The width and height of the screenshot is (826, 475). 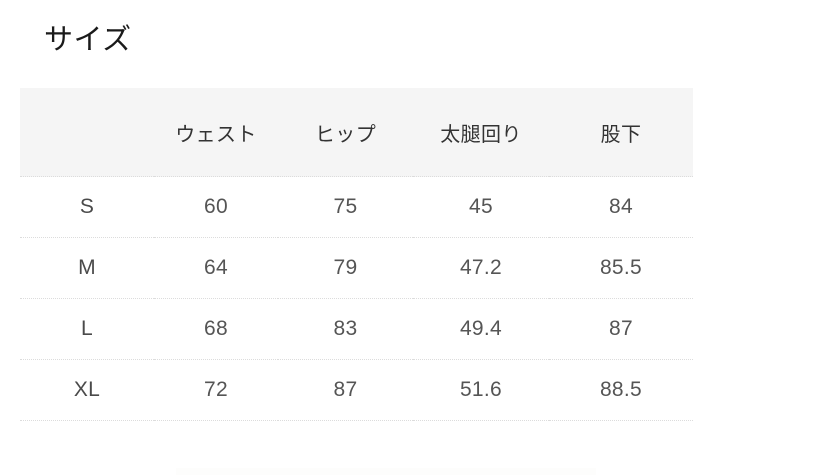 What do you see at coordinates (88, 40) in the screenshot?
I see `page-title: サイズ` at bounding box center [88, 40].